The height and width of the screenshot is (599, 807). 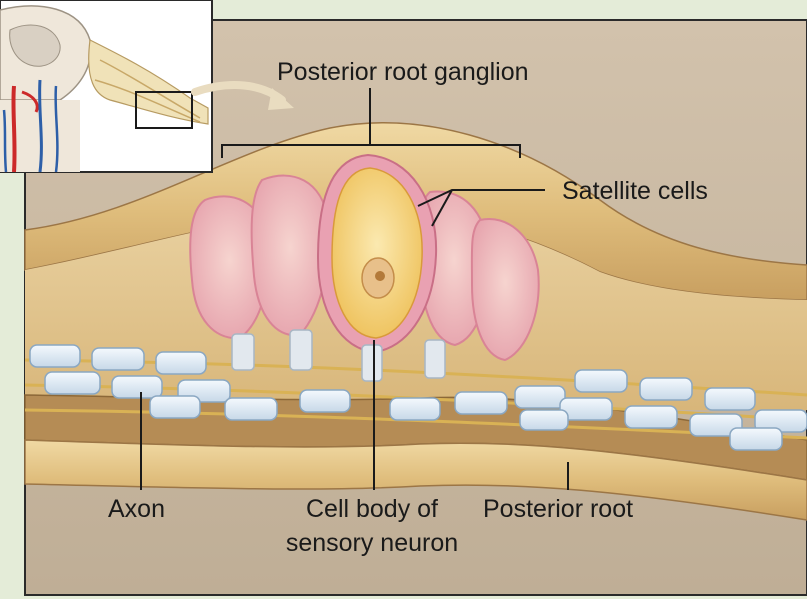 I want to click on neighbor-cell-bodies, so click(x=364, y=268).